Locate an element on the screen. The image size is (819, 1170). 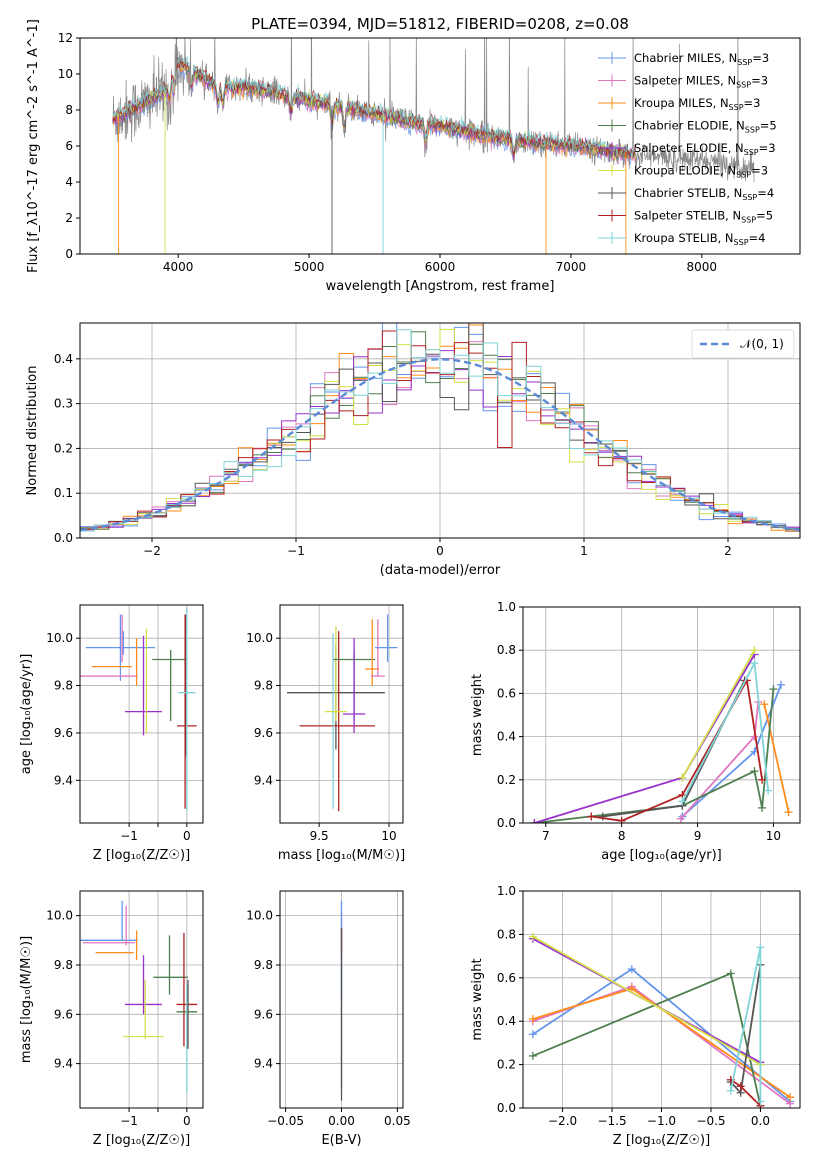
y-tick-label: 6 is located at coordinates (69, 146).